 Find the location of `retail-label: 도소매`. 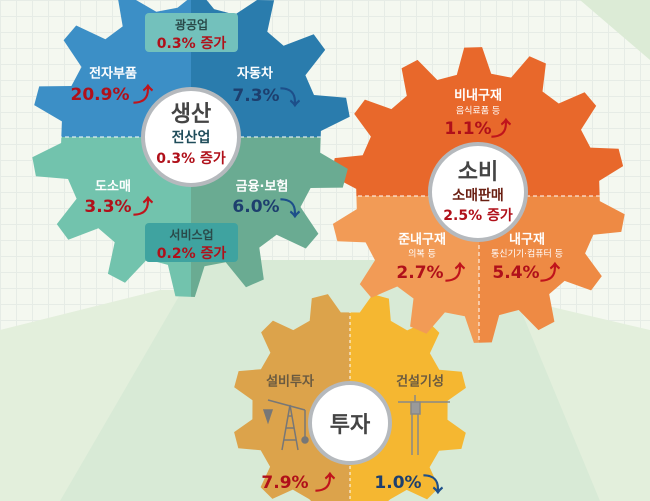

retail-label: 도소매 is located at coordinates (113, 187).